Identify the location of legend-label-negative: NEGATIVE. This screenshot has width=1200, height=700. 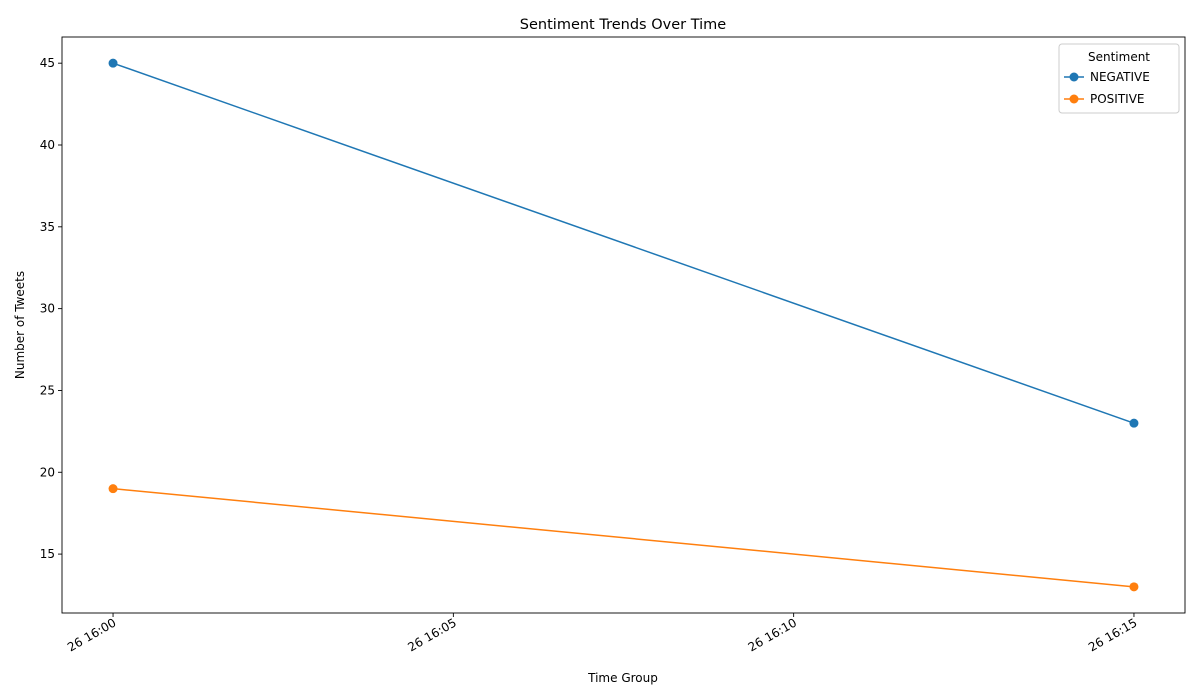
(1120, 77).